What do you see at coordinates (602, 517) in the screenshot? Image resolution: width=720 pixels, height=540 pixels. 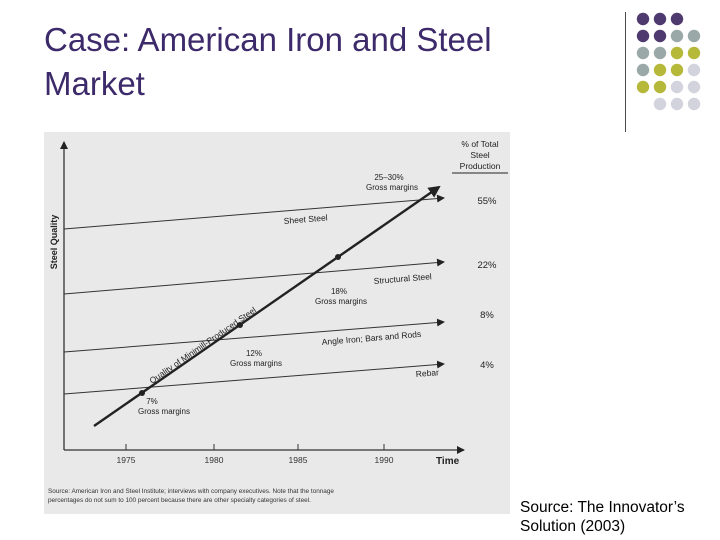 I see `slide-source: Source: The Innovator’s Solution (2003)` at bounding box center [602, 517].